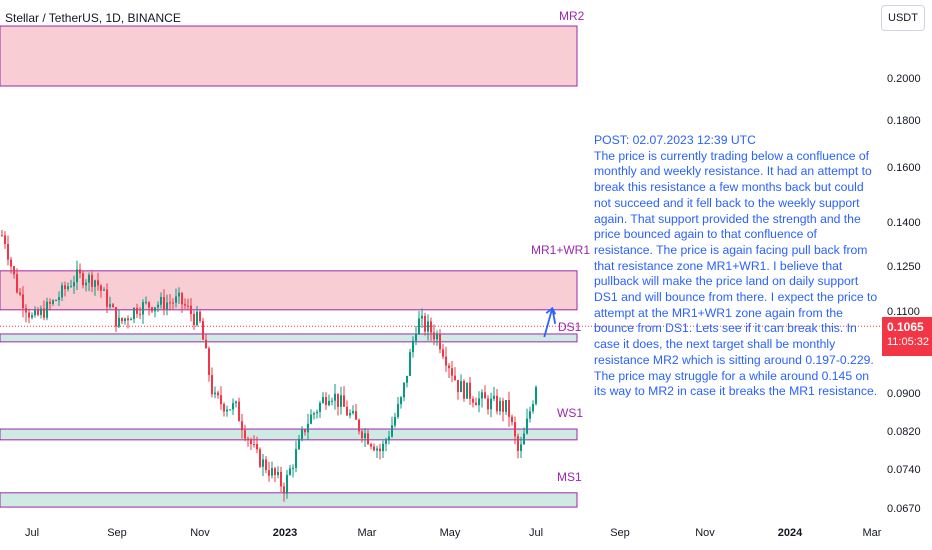 The height and width of the screenshot is (550, 932). I want to click on zone-mr1-wr1, so click(289, 290).